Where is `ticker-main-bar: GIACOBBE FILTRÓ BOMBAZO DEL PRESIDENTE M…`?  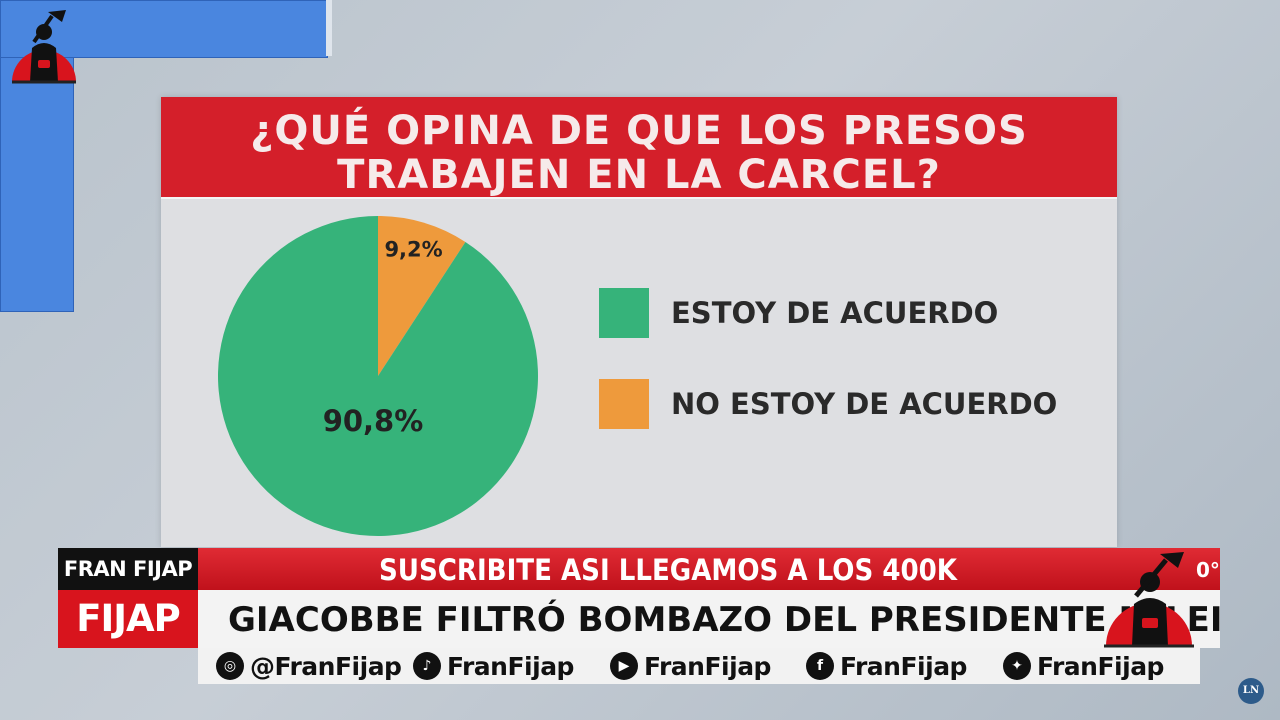
ticker-main-bar: GIACOBBE FILTRÓ BOMBAZO DEL PRESIDENTE M… is located at coordinates (710, 619).